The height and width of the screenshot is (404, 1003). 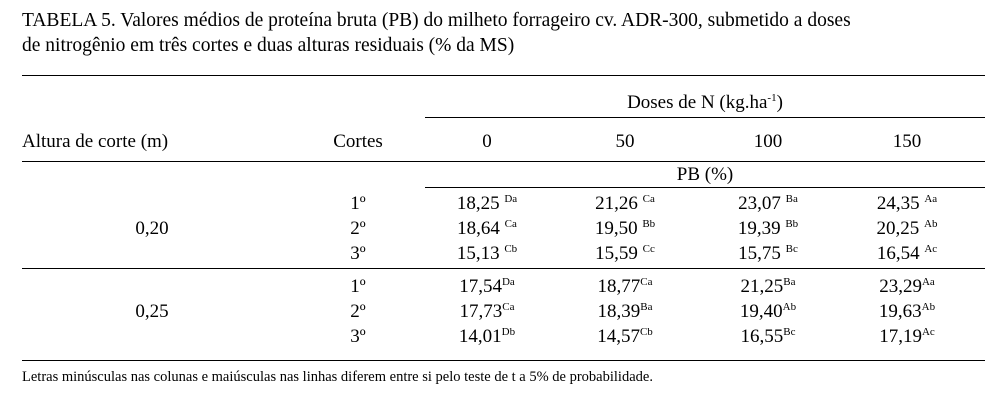 I want to click on column-header: 150, so click(x=907, y=141).